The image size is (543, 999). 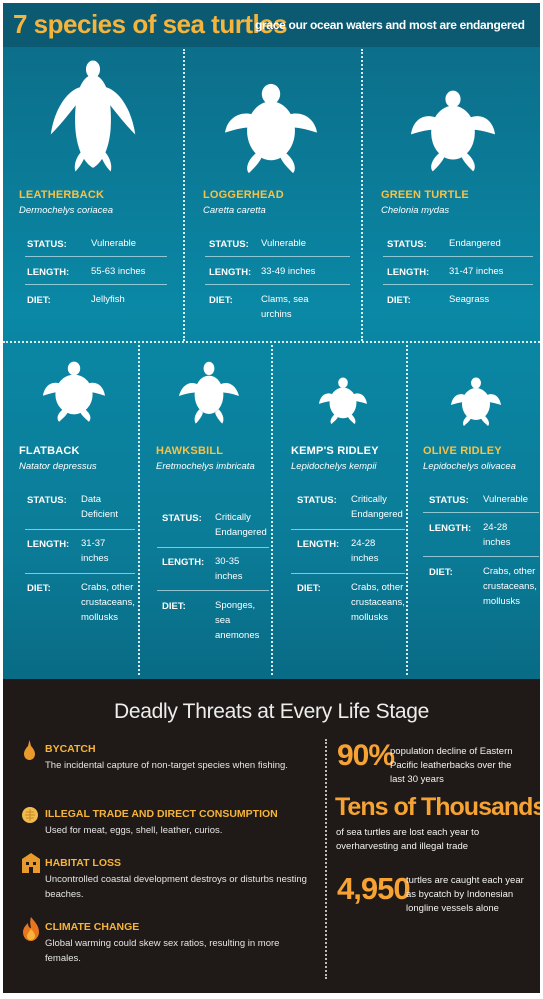 I want to click on row-divider, so click(x=271, y=342).